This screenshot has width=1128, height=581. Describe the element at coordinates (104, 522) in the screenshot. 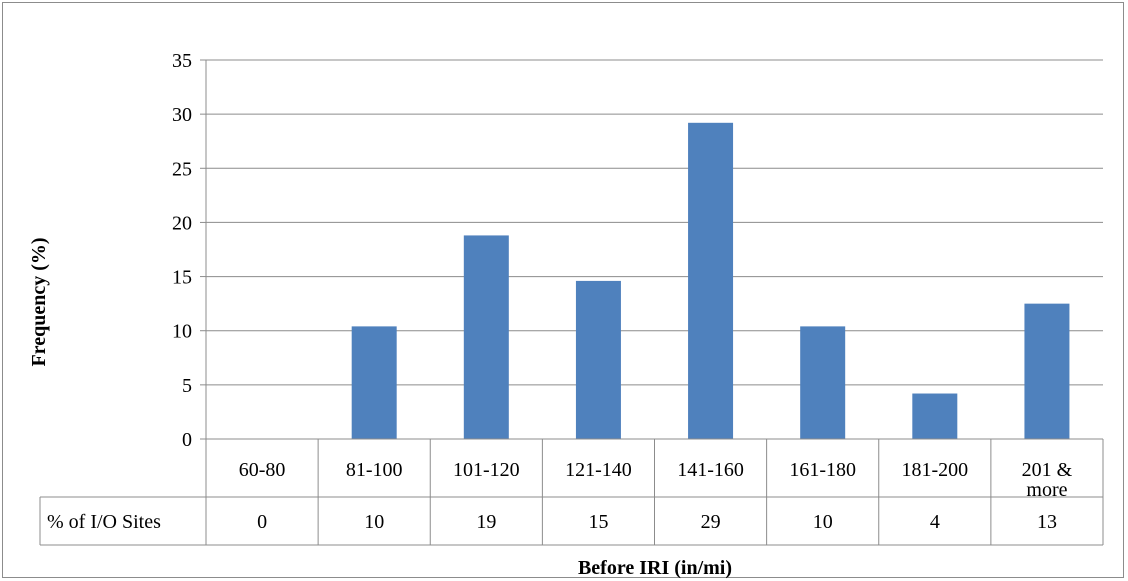

I see `table-row-label: % of I/O Sites` at that location.